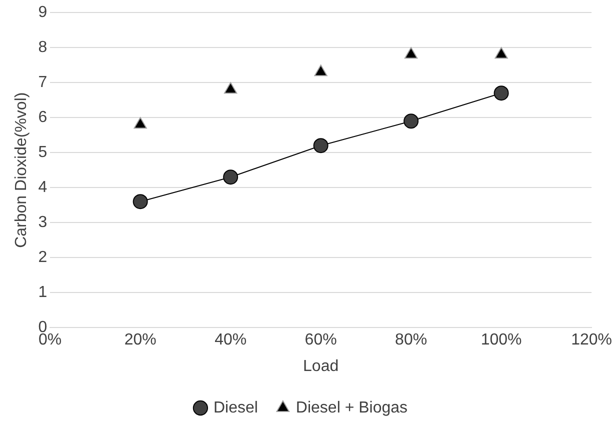 This screenshot has width=615, height=434. Describe the element at coordinates (230, 340) in the screenshot. I see `x-tick-label: 40%` at that location.